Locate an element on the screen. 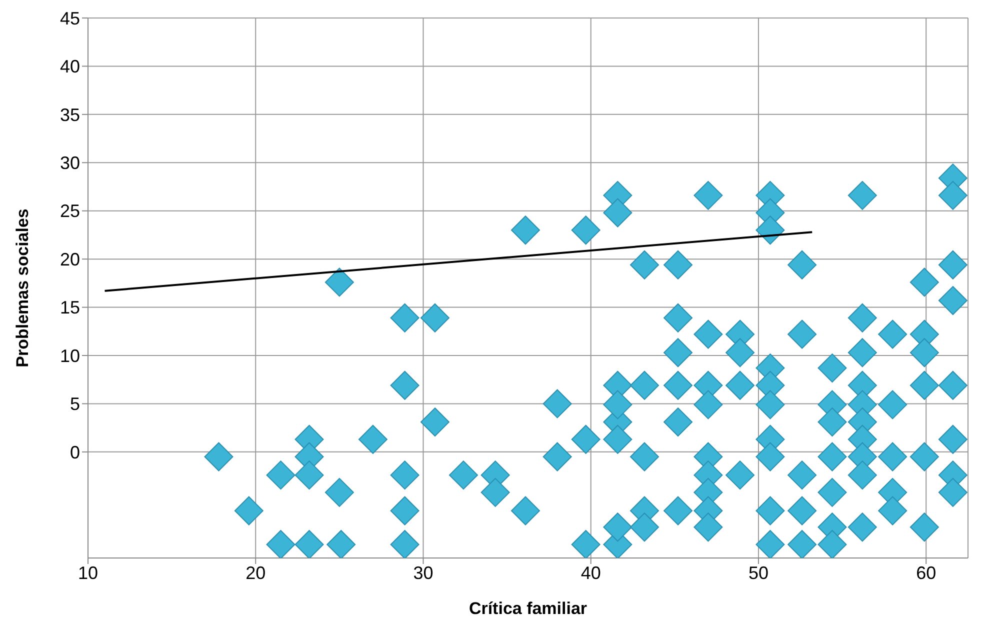 The image size is (985, 636). y-tick-label: 35 is located at coordinates (70, 114).